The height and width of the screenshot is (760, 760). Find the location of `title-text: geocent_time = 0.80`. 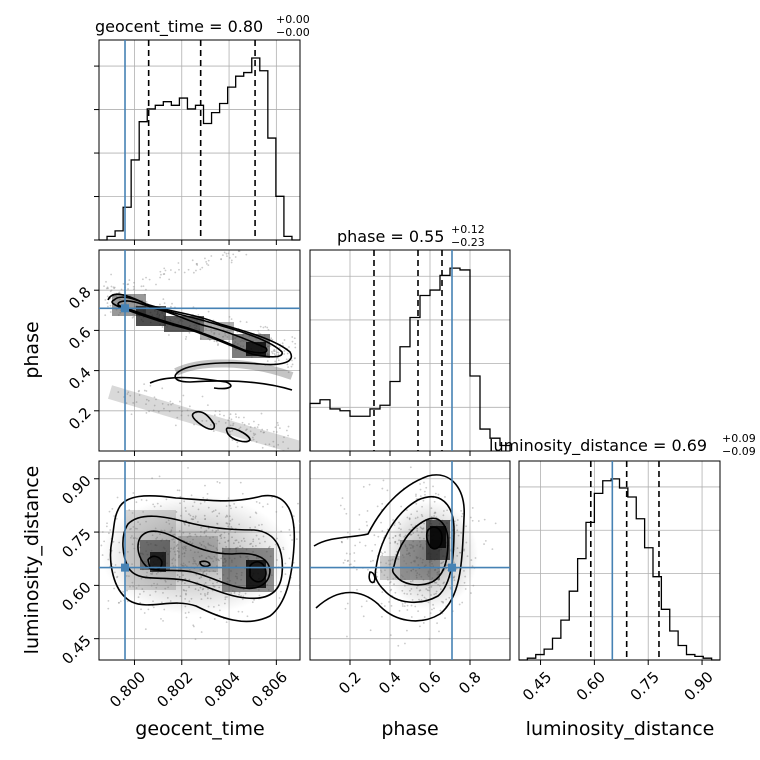

title-text: geocent_time = 0.80 is located at coordinates (179, 27).